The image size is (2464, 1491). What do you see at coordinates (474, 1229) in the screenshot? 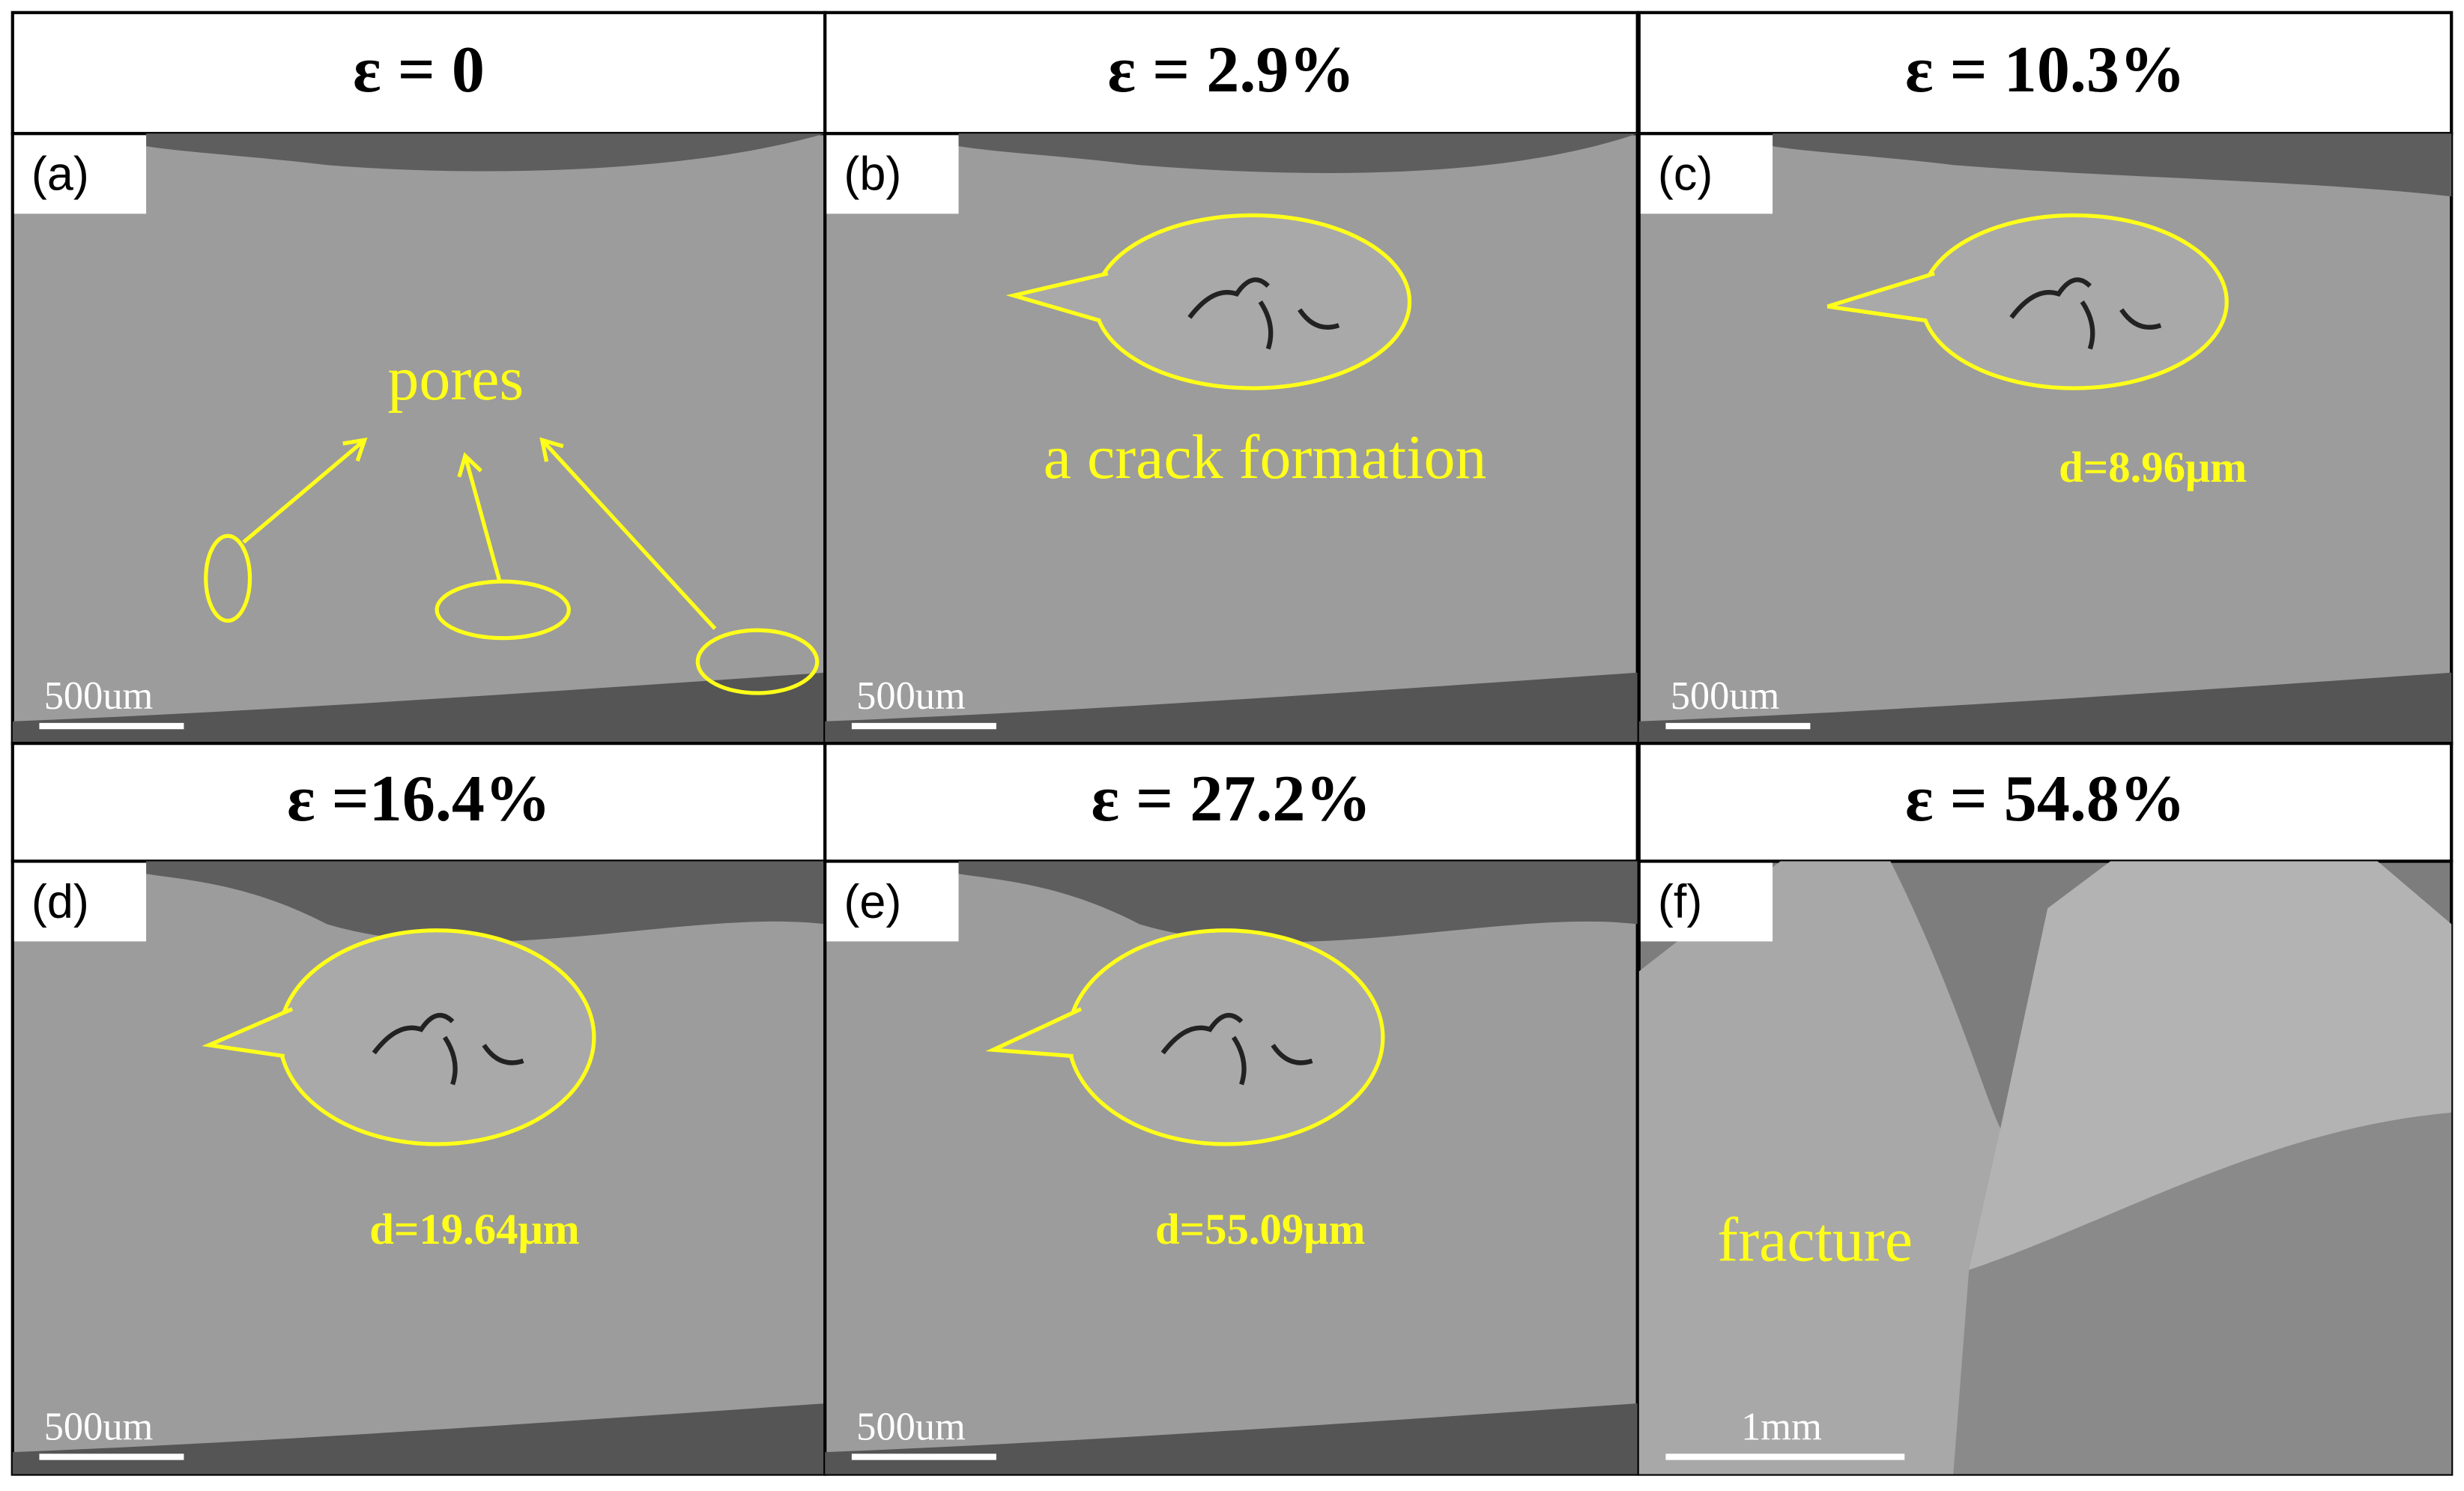
I see `annotation: d=19.64μm` at bounding box center [474, 1229].